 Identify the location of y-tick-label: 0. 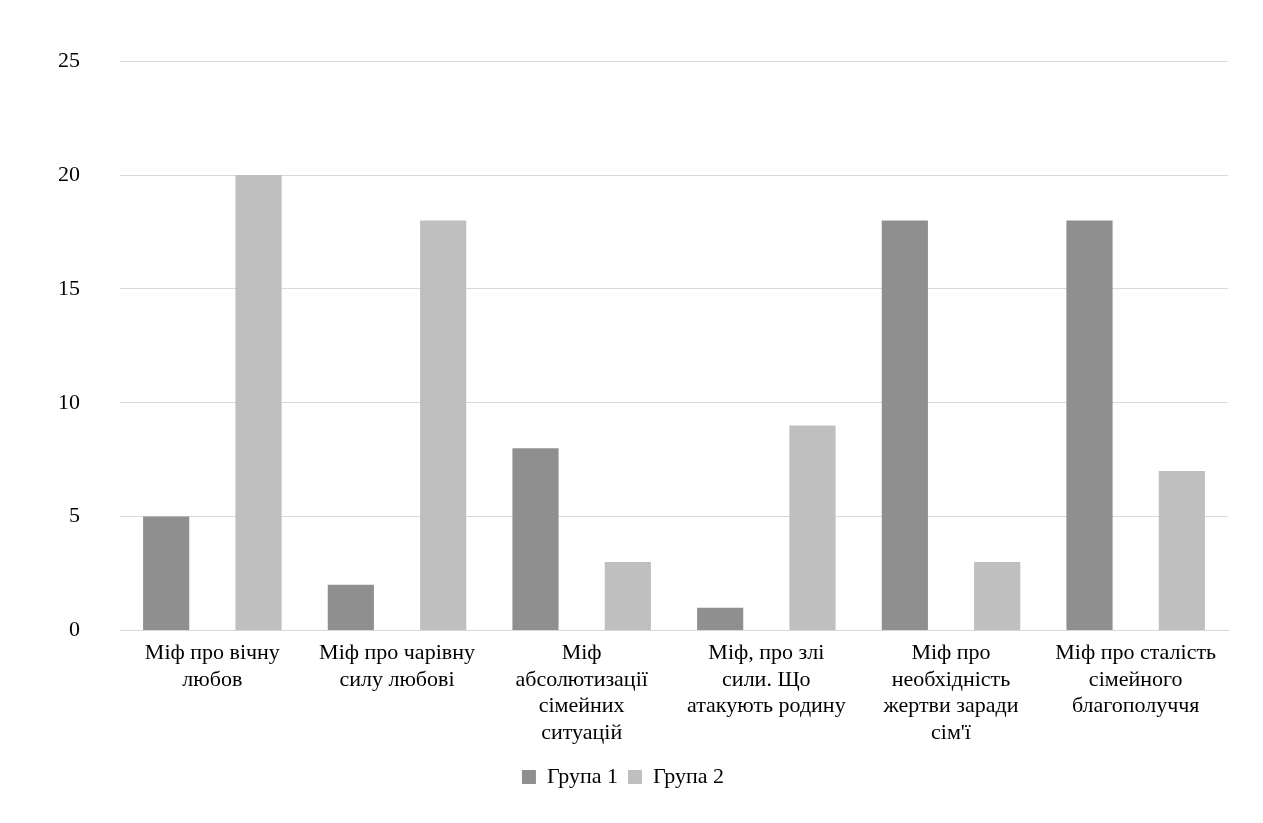
(74, 629).